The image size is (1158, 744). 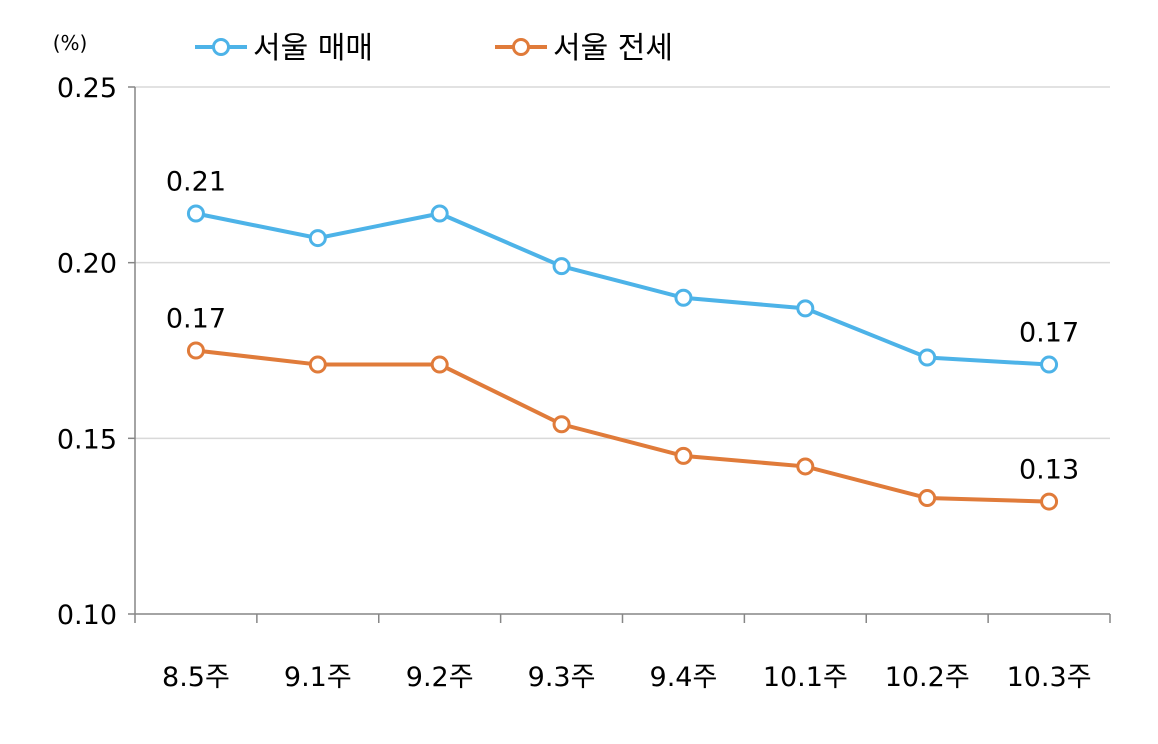 What do you see at coordinates (87, 615) in the screenshot?
I see `y-tick-label: 0.10` at bounding box center [87, 615].